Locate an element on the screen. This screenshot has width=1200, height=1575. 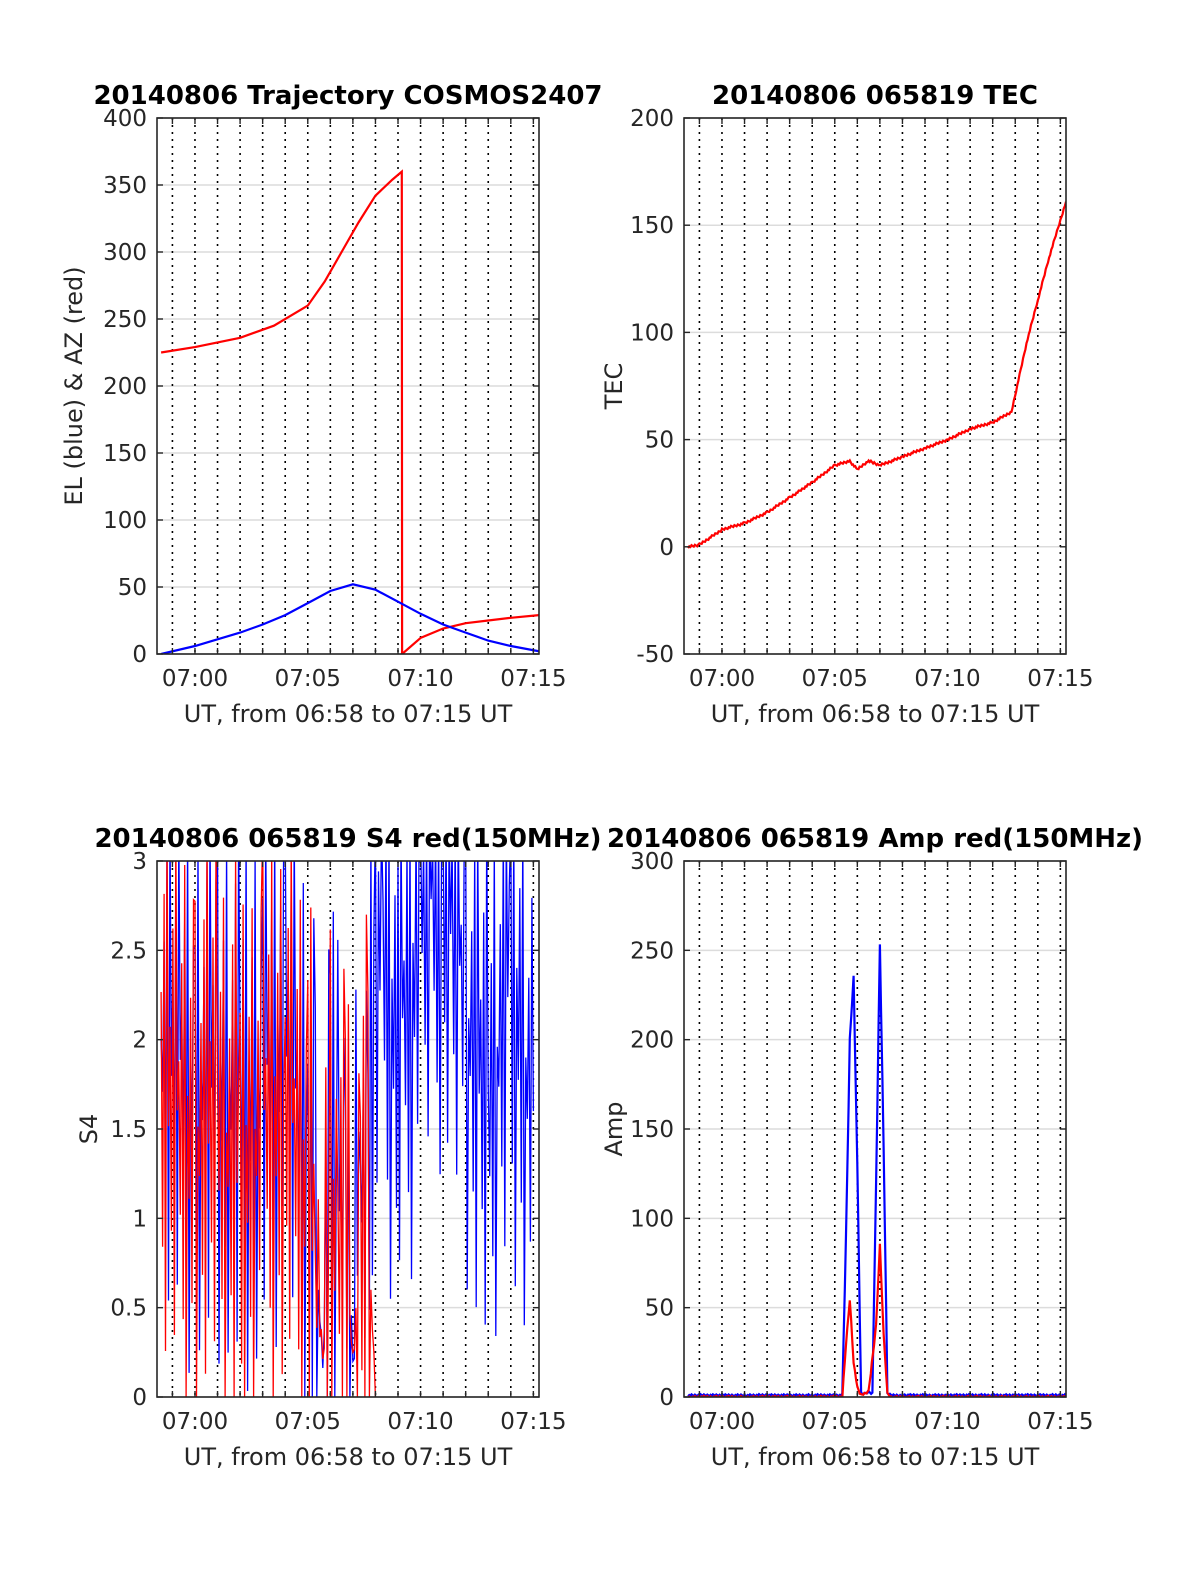
tec-xtick-label: 07:15 is located at coordinates (1060, 679).